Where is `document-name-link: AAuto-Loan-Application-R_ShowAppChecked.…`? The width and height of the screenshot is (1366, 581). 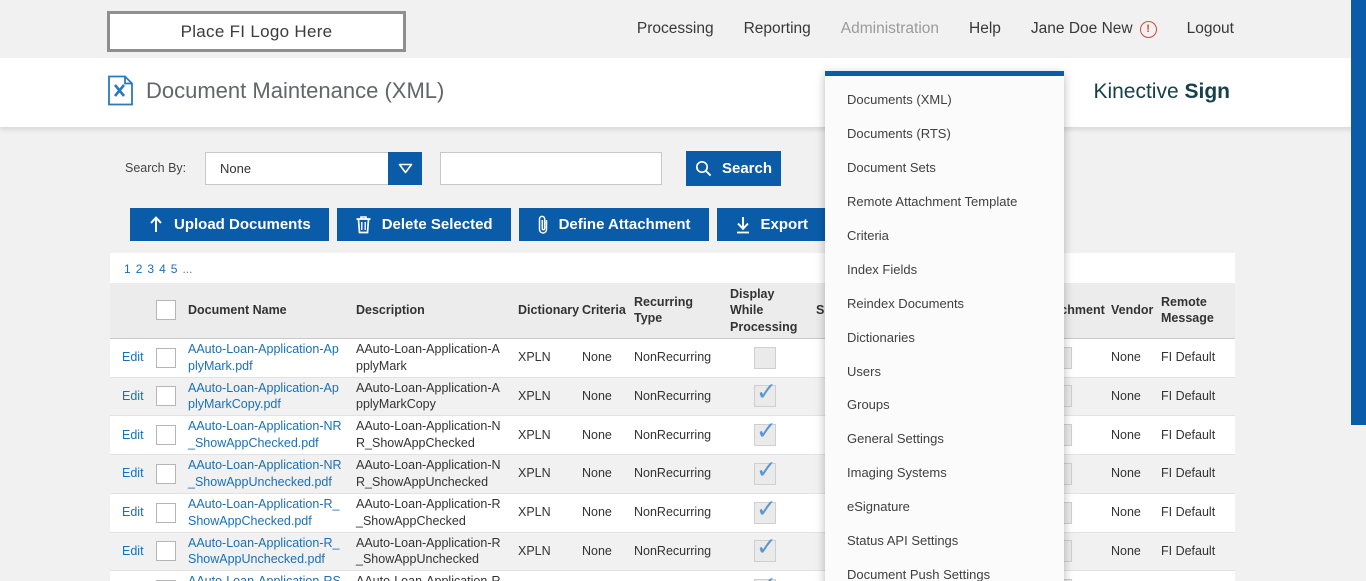
document-name-link: AAuto-Loan-Application-R_ShowAppChecked.… is located at coordinates (264, 512).